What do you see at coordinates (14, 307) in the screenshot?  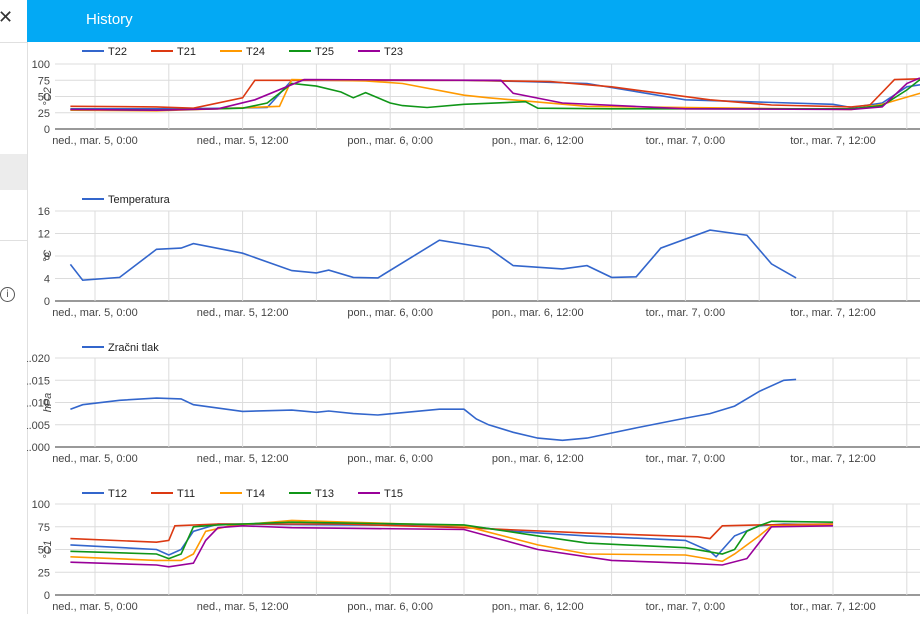 I see `sidebar: ✕ i` at bounding box center [14, 307].